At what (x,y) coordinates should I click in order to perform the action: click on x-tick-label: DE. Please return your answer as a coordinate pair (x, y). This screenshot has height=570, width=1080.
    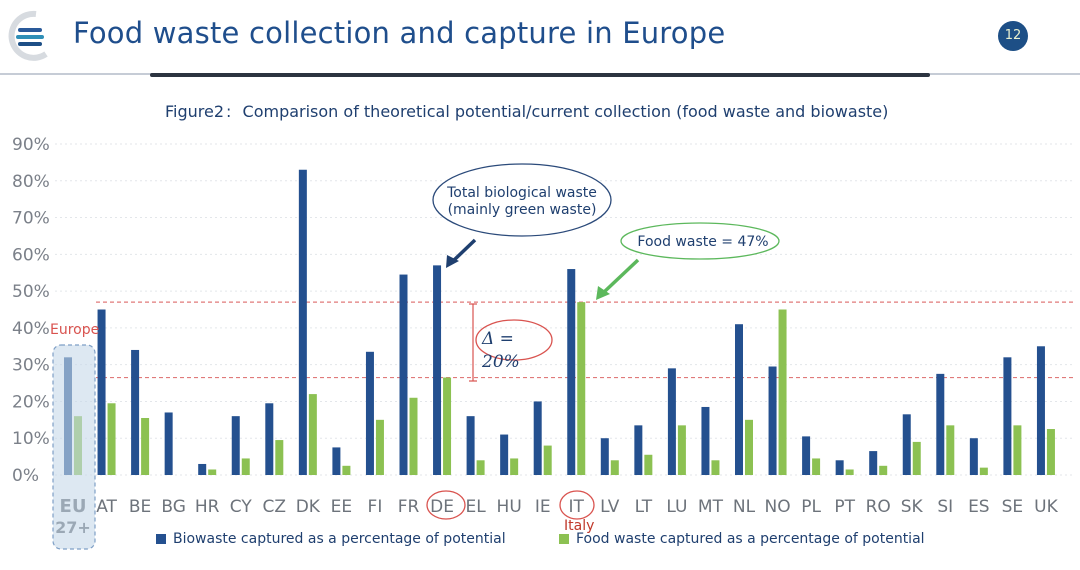
    Looking at the image, I should click on (442, 507).